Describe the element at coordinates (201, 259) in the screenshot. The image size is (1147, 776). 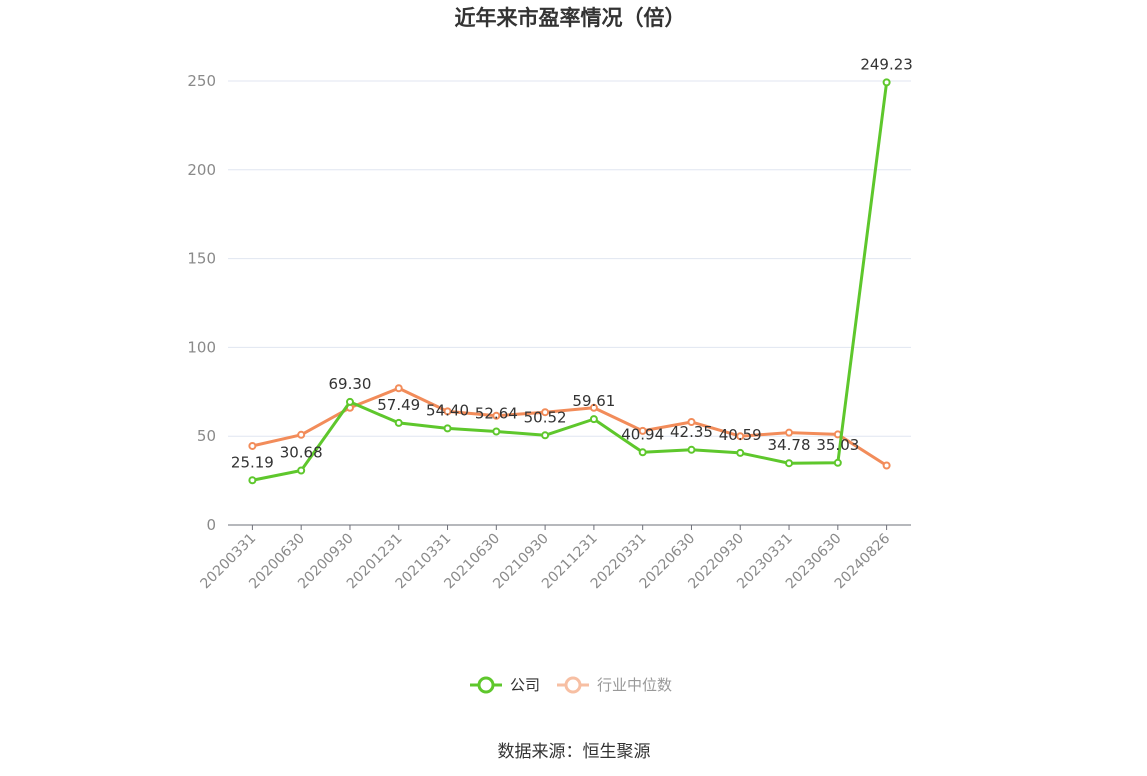
I see `y-tick-label: 150` at that location.